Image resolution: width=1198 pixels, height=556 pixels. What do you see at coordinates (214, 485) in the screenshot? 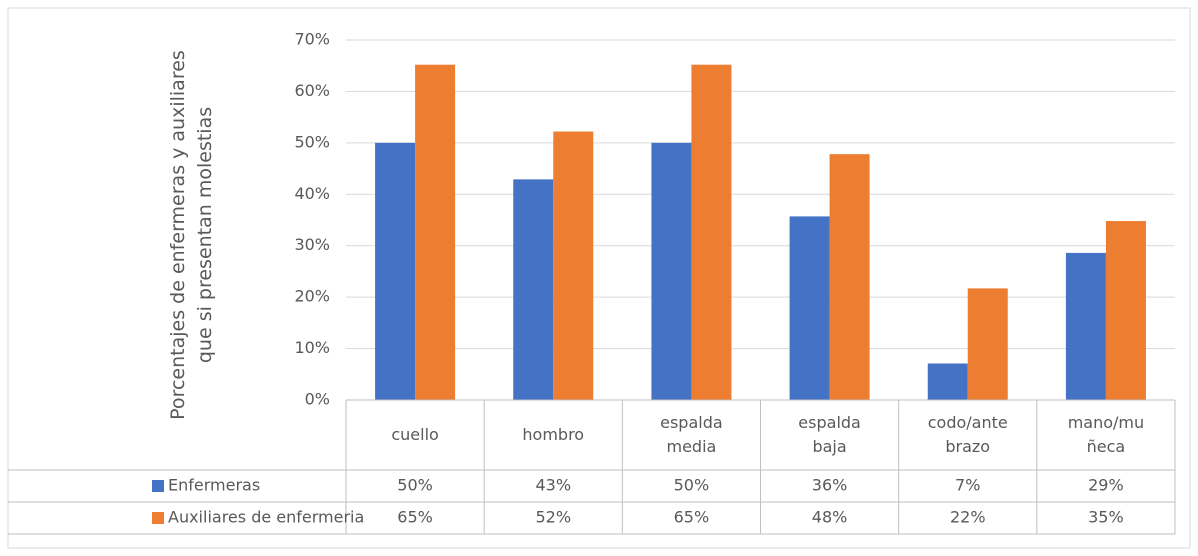
I see `legend-label: Enfermeras` at bounding box center [214, 485].